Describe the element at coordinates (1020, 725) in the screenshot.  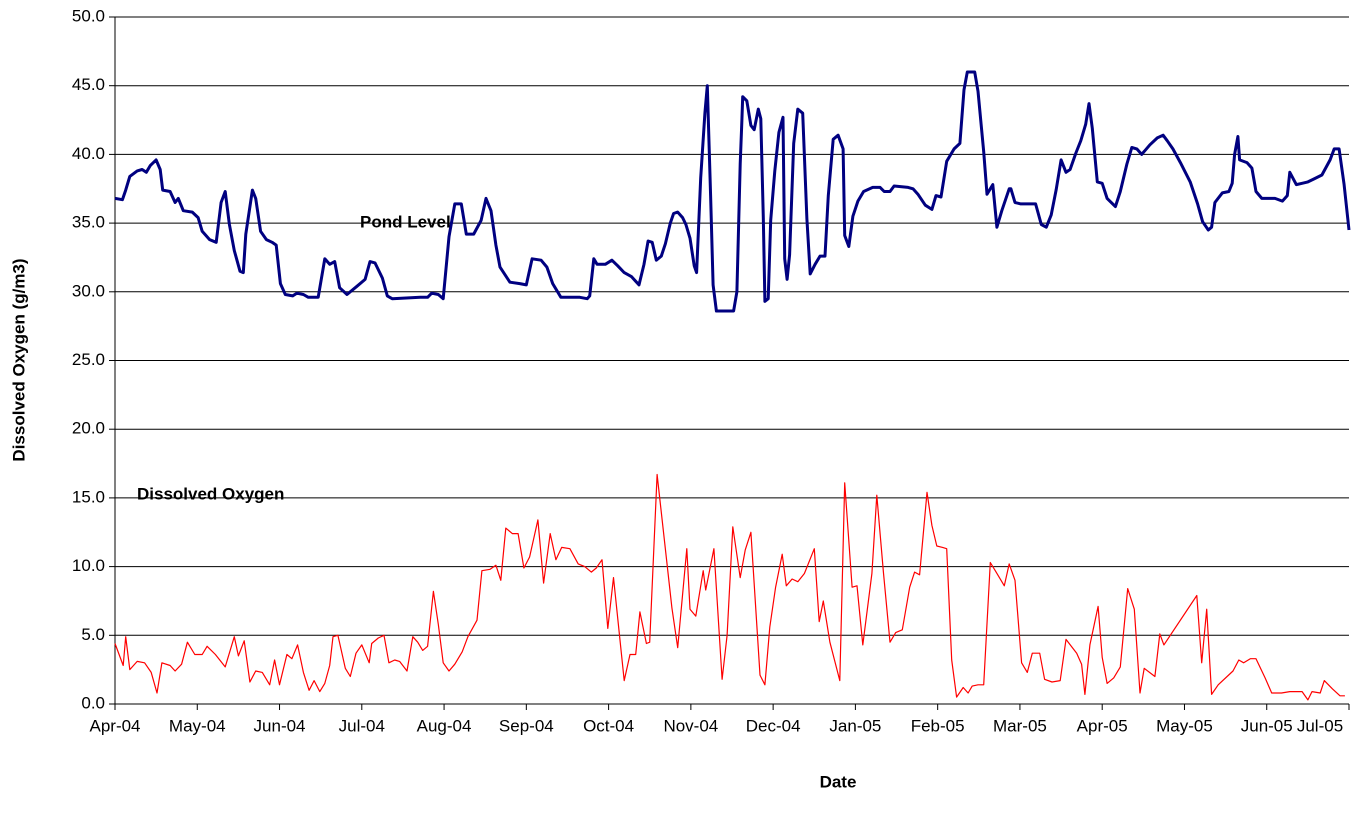
I see `x-tick-label: Mar-05` at that location.